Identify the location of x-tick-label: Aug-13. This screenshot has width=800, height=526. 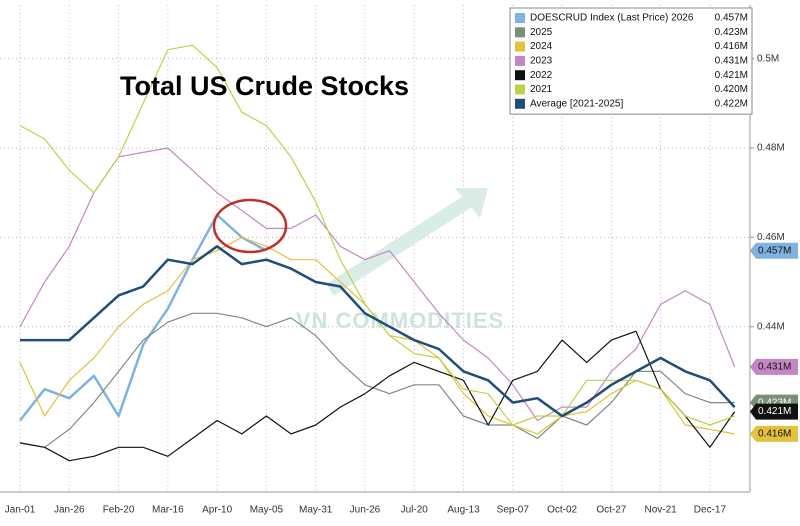
(463, 510).